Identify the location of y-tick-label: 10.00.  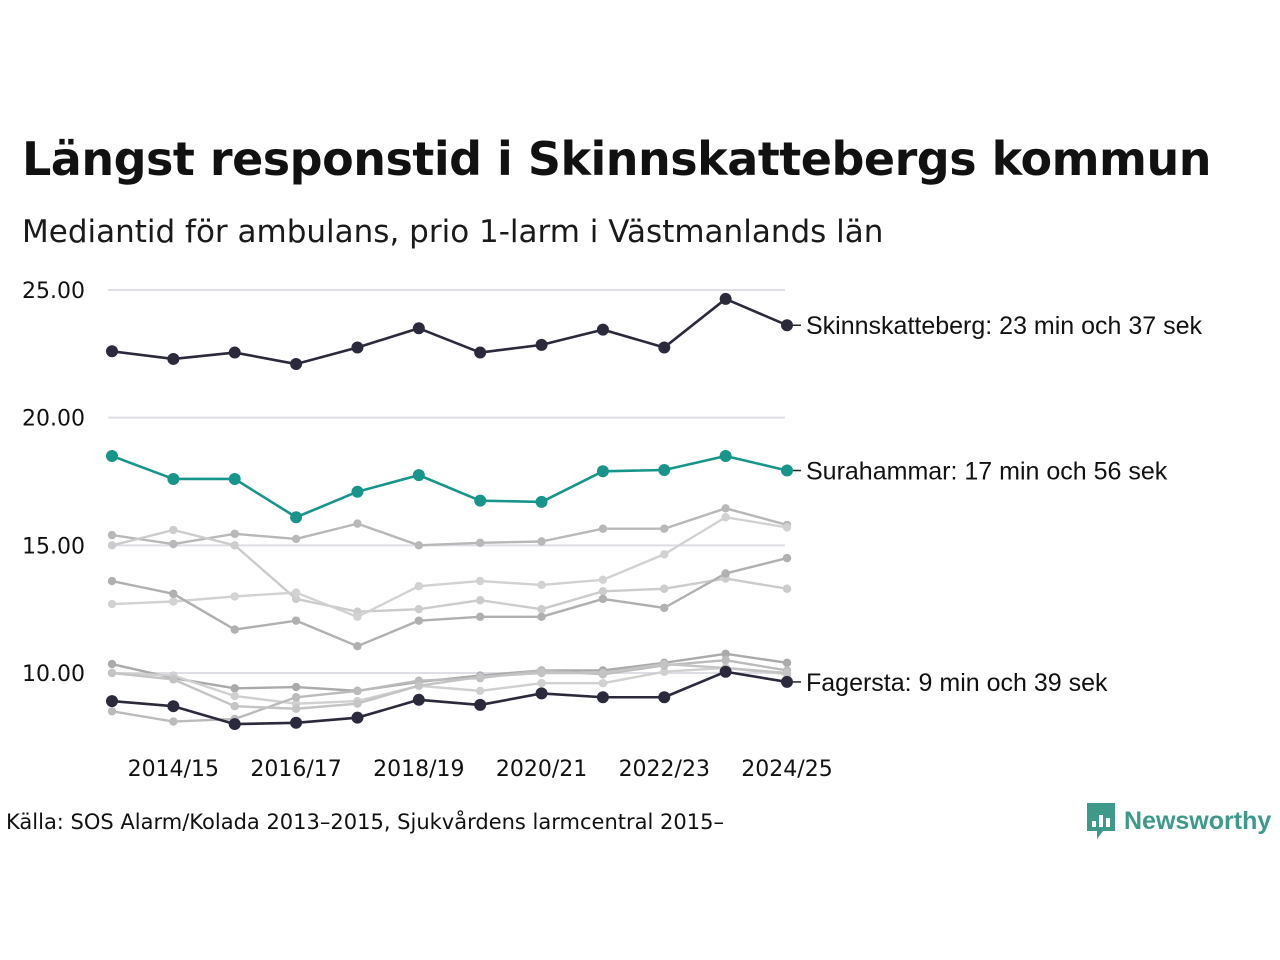
(53, 674).